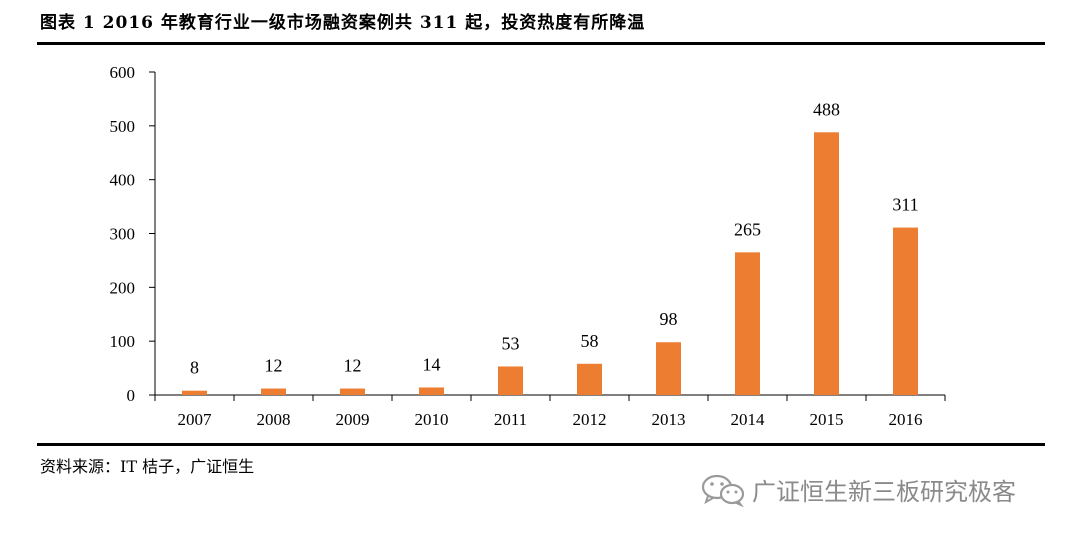 The height and width of the screenshot is (535, 1083). I want to click on bar-2015, so click(826, 263).